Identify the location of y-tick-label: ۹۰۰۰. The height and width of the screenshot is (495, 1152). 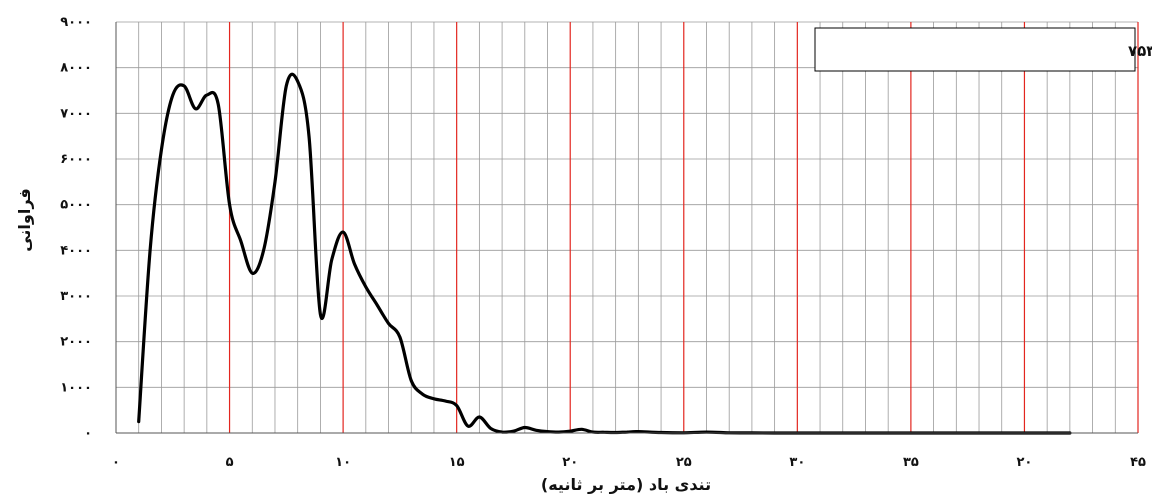
(76, 22).